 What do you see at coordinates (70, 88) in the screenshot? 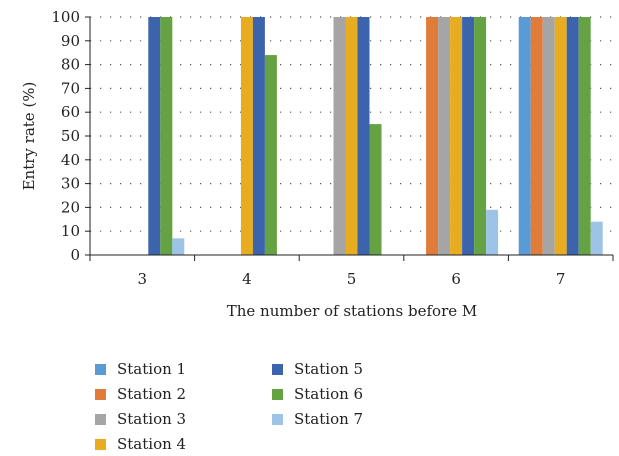
I see `y-tick-label: 70` at bounding box center [70, 88].